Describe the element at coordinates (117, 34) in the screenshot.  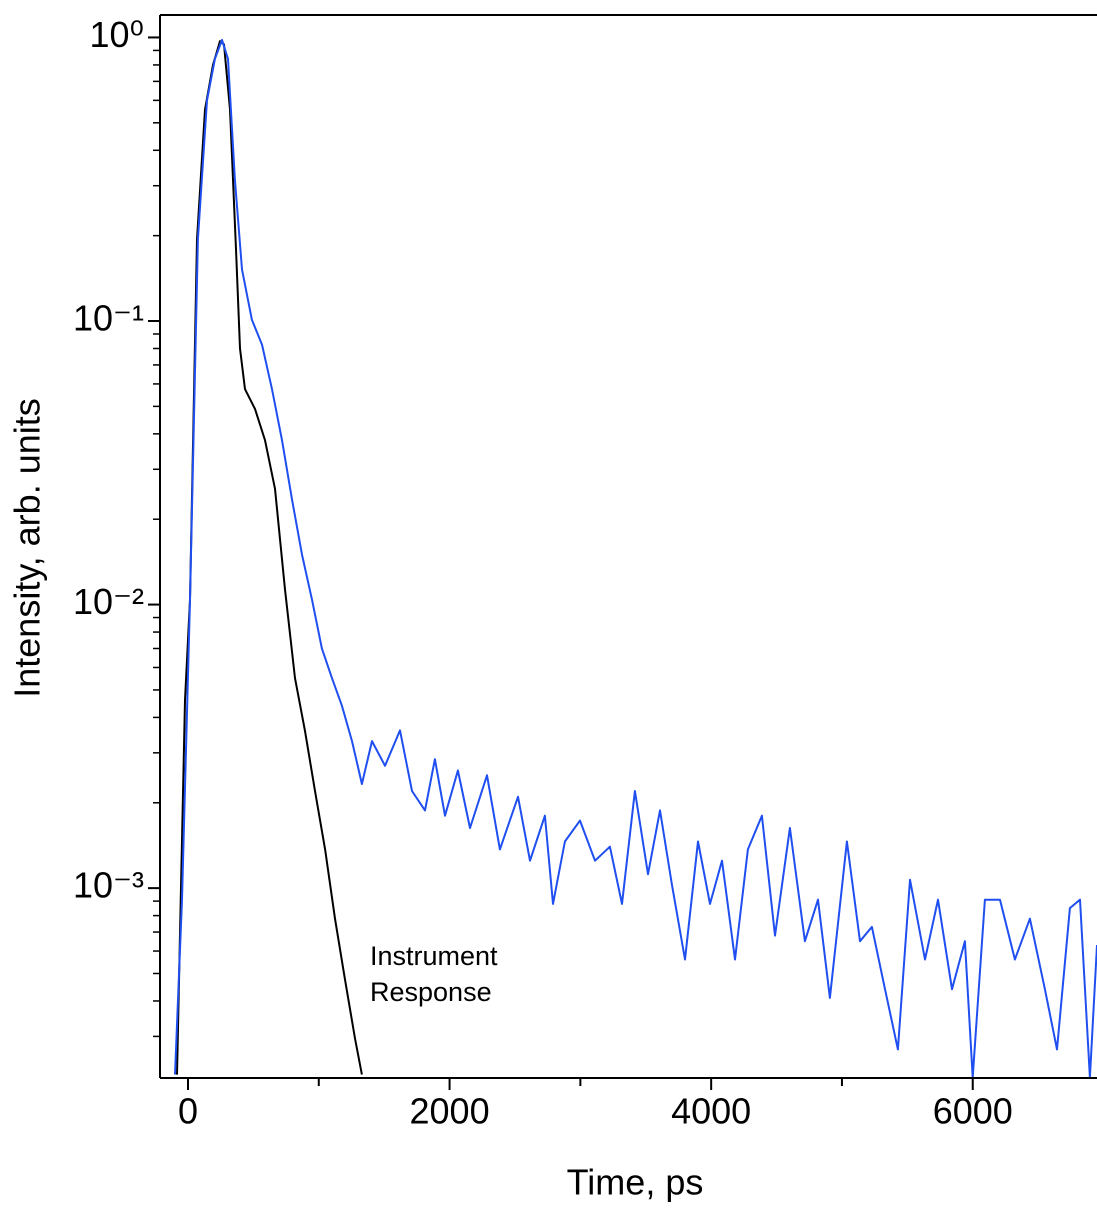
I see `y-tick-label: 10⁰` at that location.